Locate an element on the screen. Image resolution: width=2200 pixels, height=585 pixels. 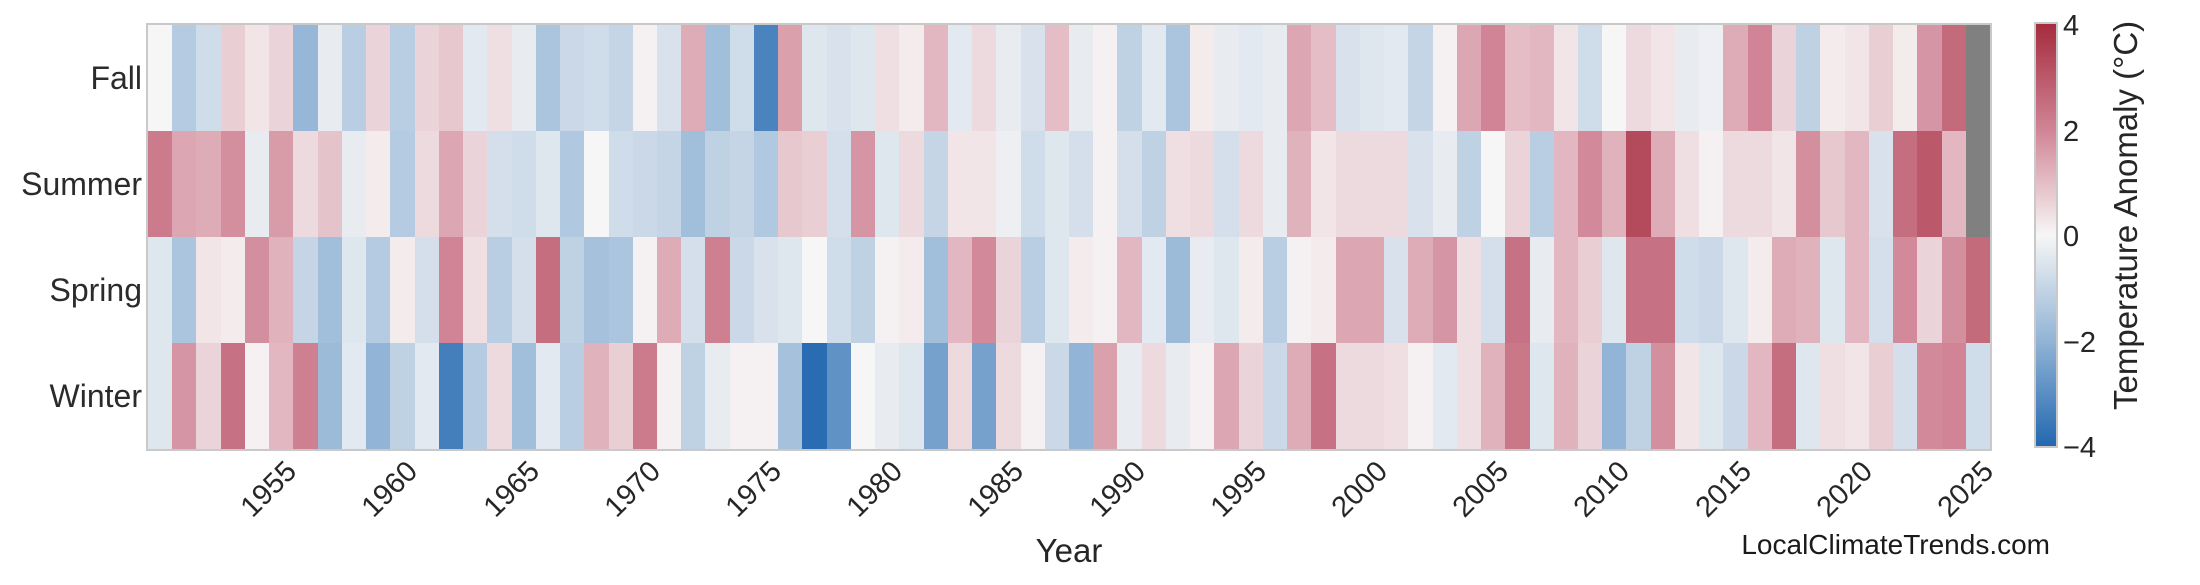
colorbar-tick-label: 2 is located at coordinates (2071, 131).